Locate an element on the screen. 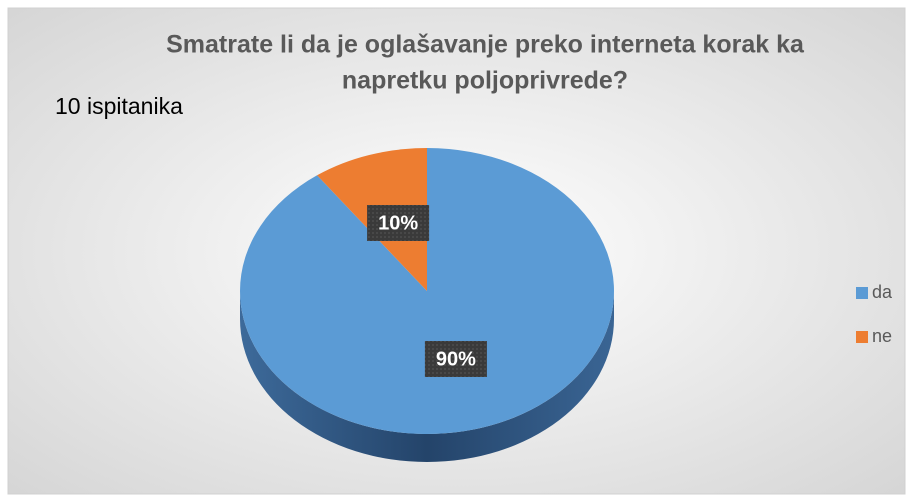  chart-title: napretku poljoprivrede? is located at coordinates (485, 81).